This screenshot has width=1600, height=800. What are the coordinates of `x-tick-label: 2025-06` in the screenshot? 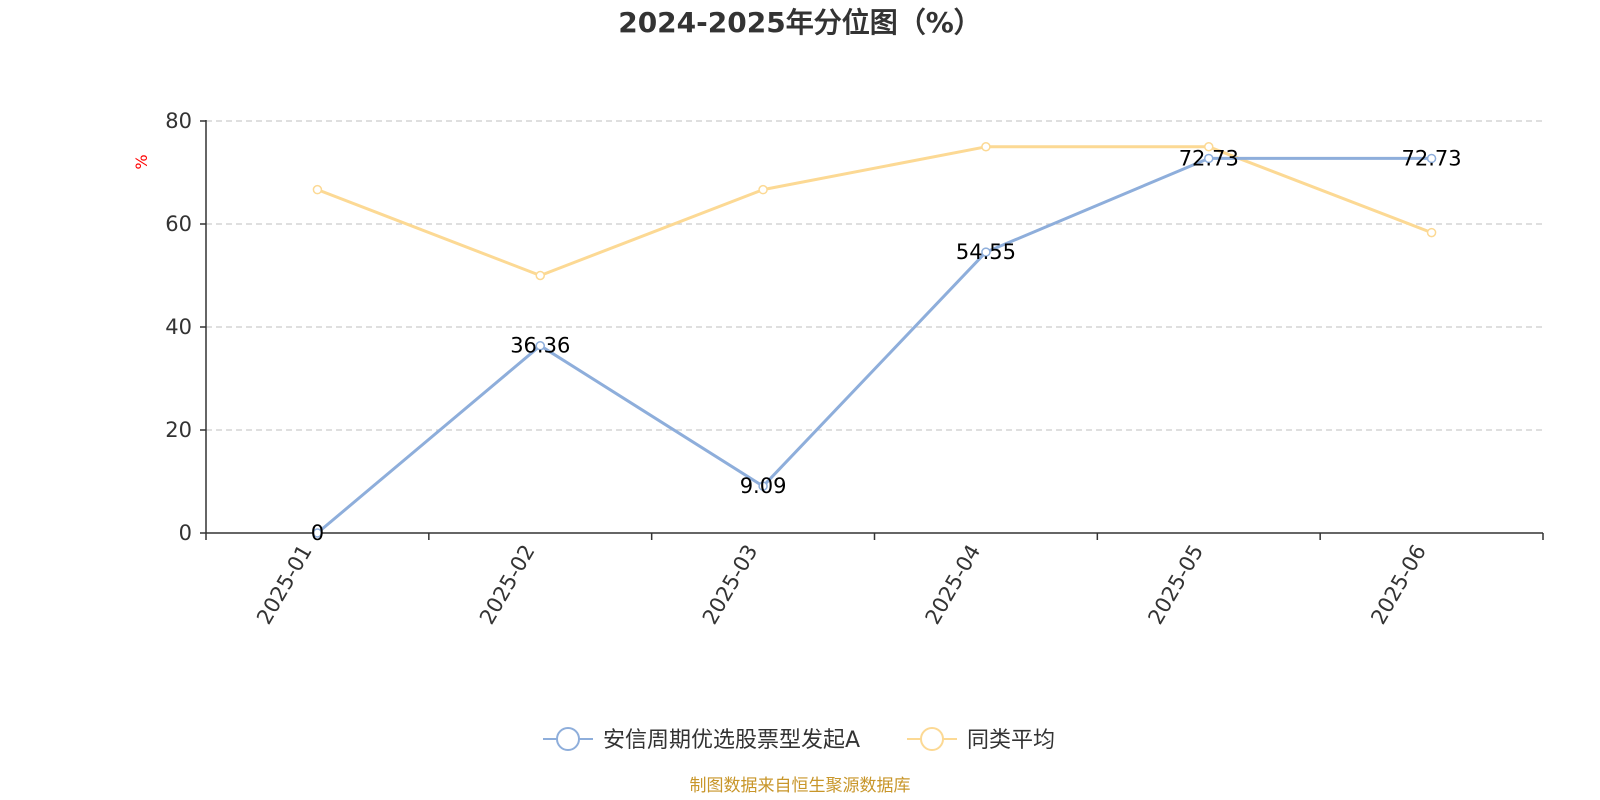 It's located at (1398, 585).